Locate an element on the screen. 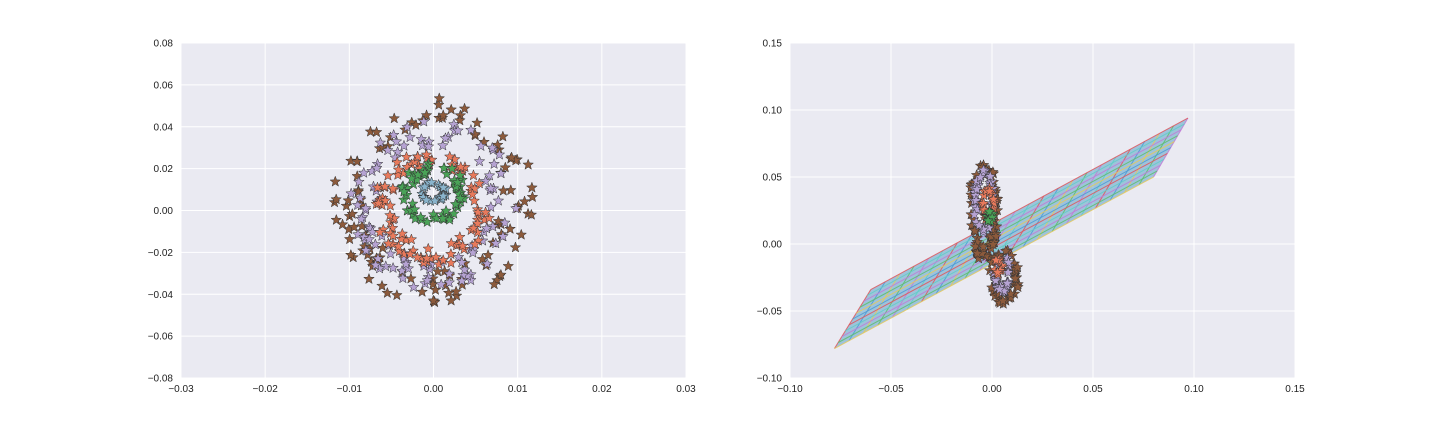 The width and height of the screenshot is (1440, 432). x-tick-label: 0.00 is located at coordinates (992, 389).